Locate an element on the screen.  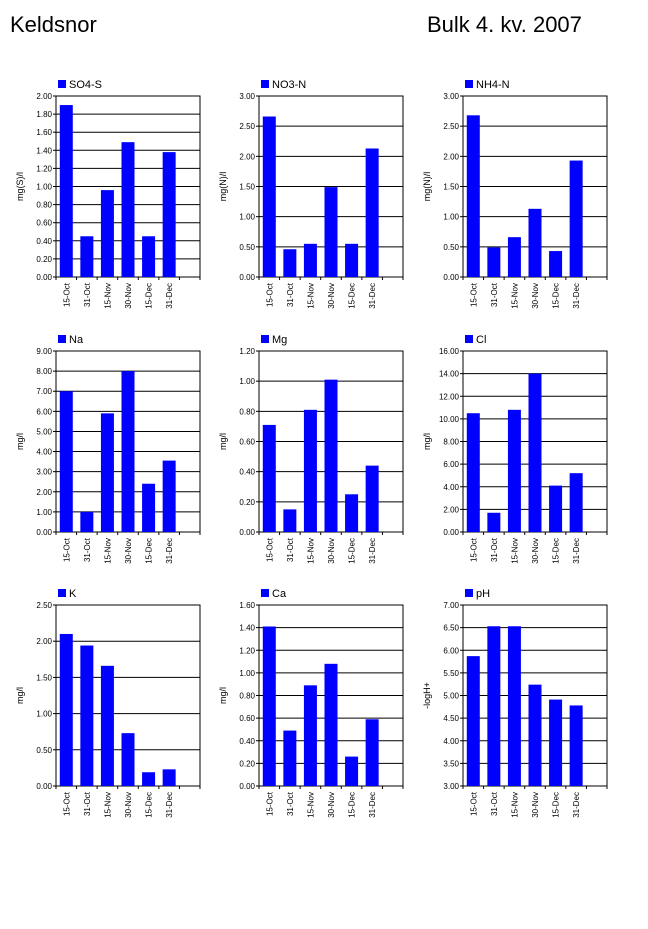
y-tick-label: 0.60 is located at coordinates (247, 442).